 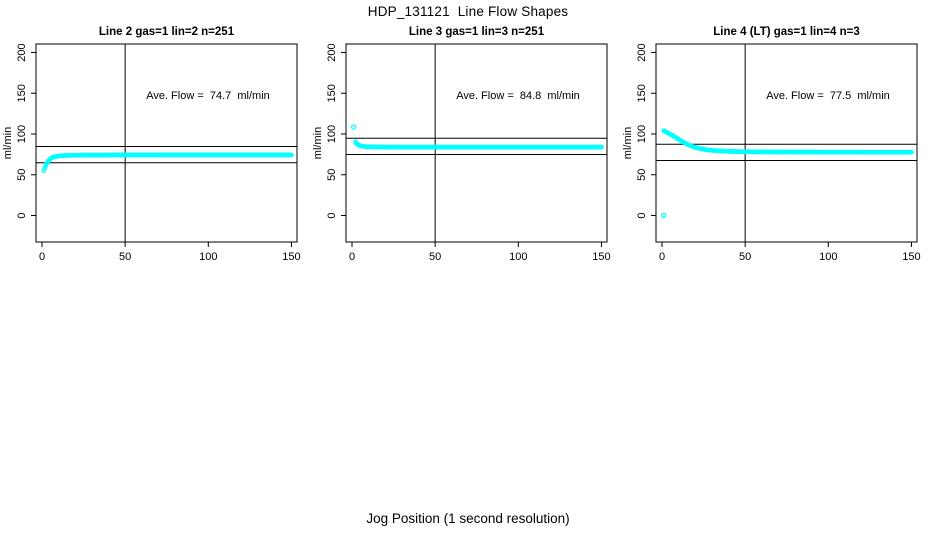 What do you see at coordinates (208, 96) in the screenshot?
I see `ave-flow-annotation: Ave. Flow = 74.7 ml/min` at bounding box center [208, 96].